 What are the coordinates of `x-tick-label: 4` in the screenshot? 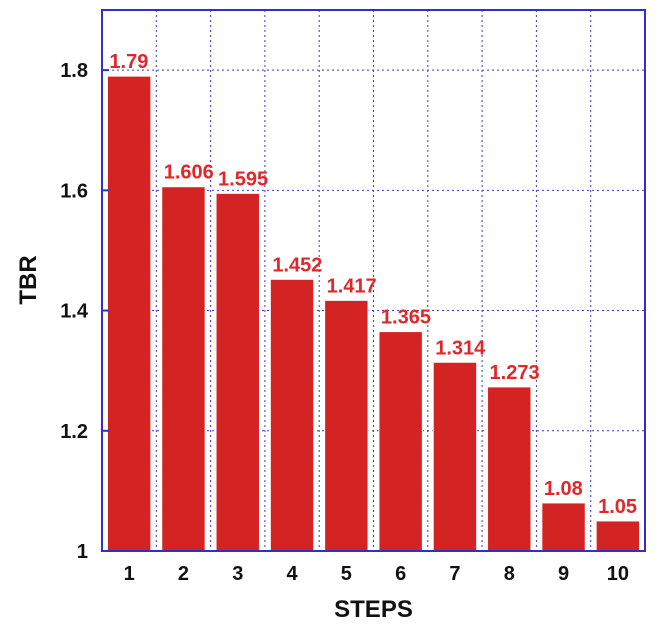 It's located at (292, 574).